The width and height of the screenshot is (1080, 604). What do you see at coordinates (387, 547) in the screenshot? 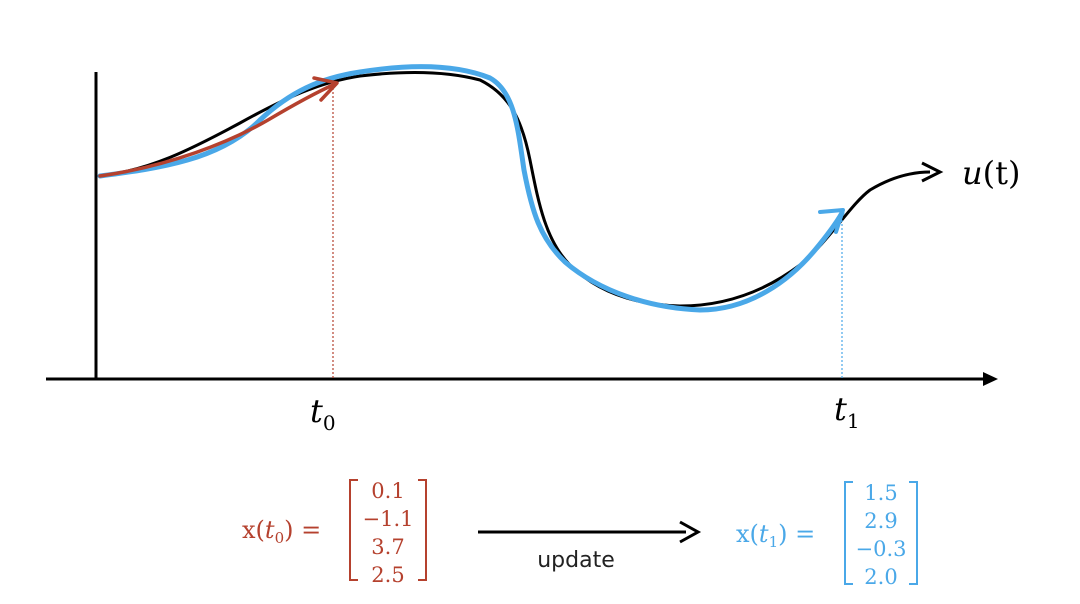
I see `state-t0-value: 3.7` at bounding box center [387, 547].